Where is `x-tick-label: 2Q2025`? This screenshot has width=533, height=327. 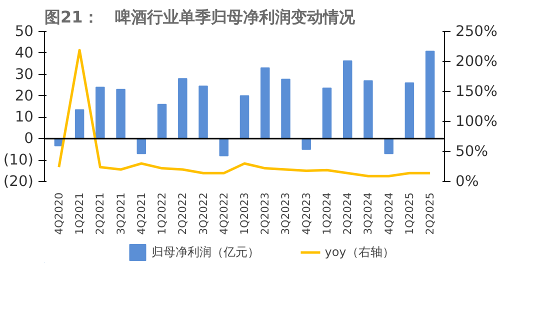 x-tick-label: 2Q2025 is located at coordinates (430, 213).